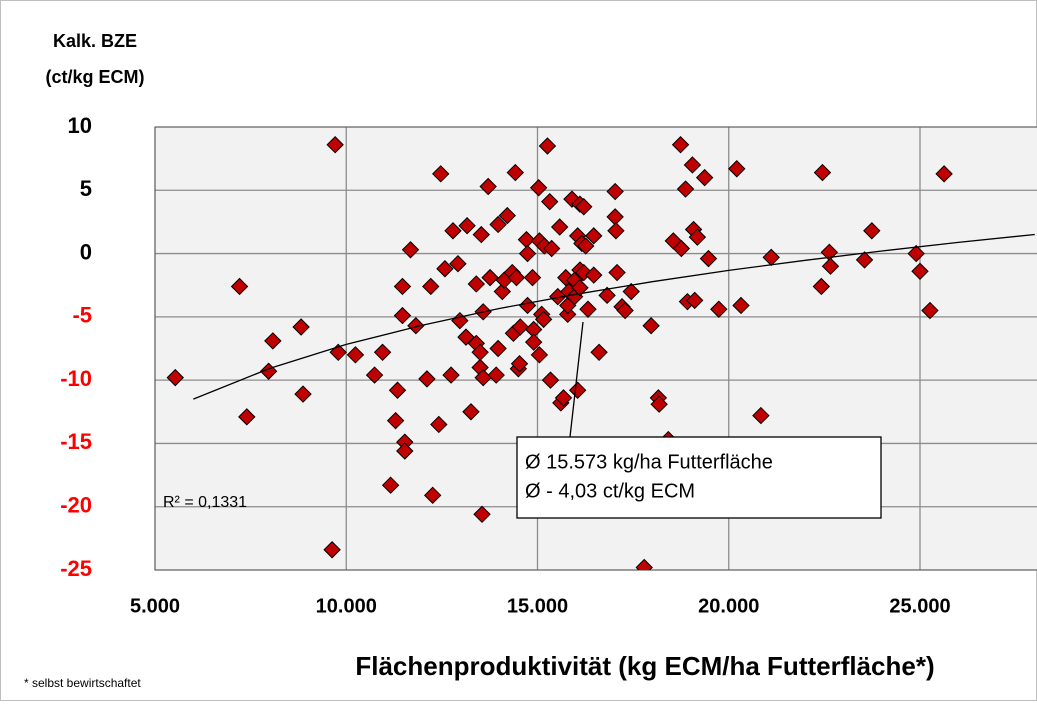 The height and width of the screenshot is (706, 1037). Describe the element at coordinates (76, 568) in the screenshot. I see `y-tick-label: -25` at that location.